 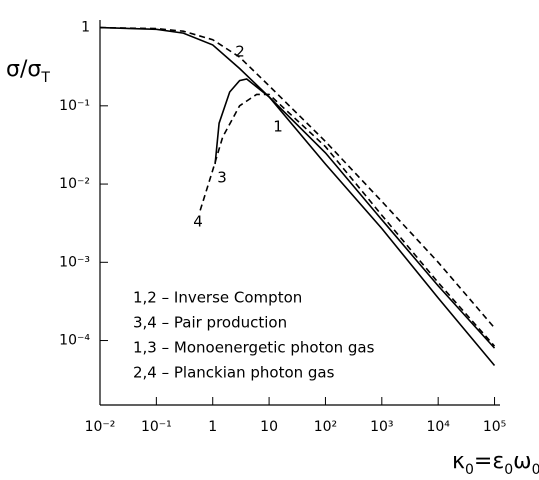 I want to click on x-tick-label: 10², so click(x=325, y=427).